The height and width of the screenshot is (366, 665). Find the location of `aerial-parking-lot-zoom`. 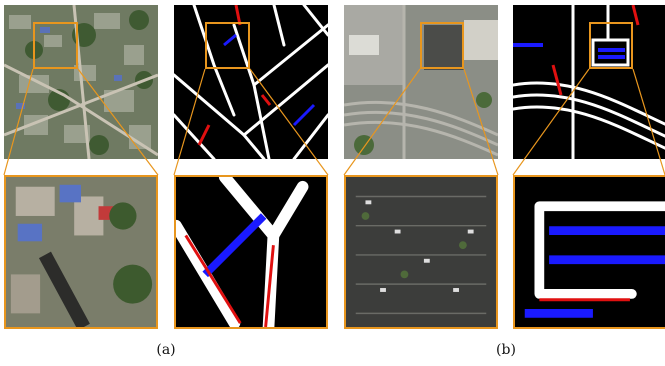

aerial-parking-lot-zoom is located at coordinates (421, 252).